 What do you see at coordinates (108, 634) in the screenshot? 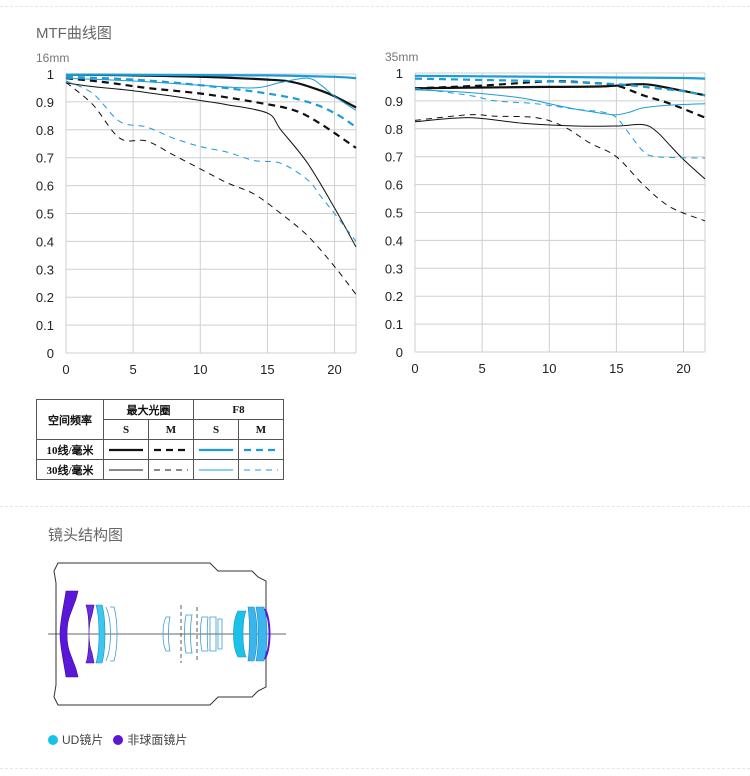
I see `front-element-outline` at bounding box center [108, 634].